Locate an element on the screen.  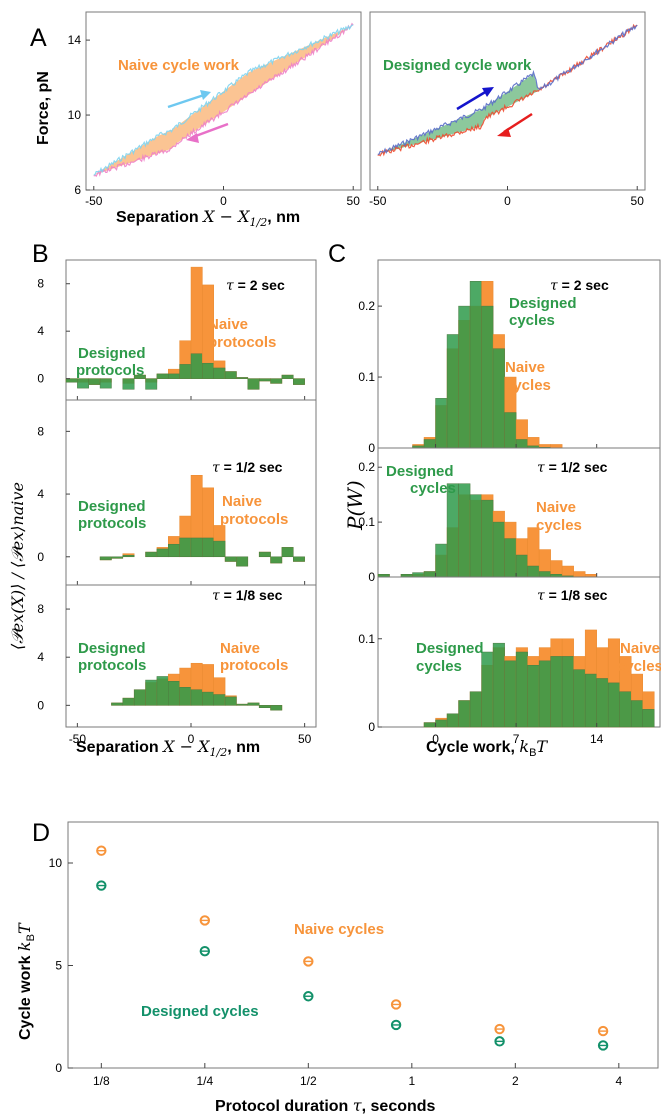
b-ylabel: ⟨𝒫ex(X)⟩ / ⟨𝒫ex⟩naive is located at coordinates (17, 566).